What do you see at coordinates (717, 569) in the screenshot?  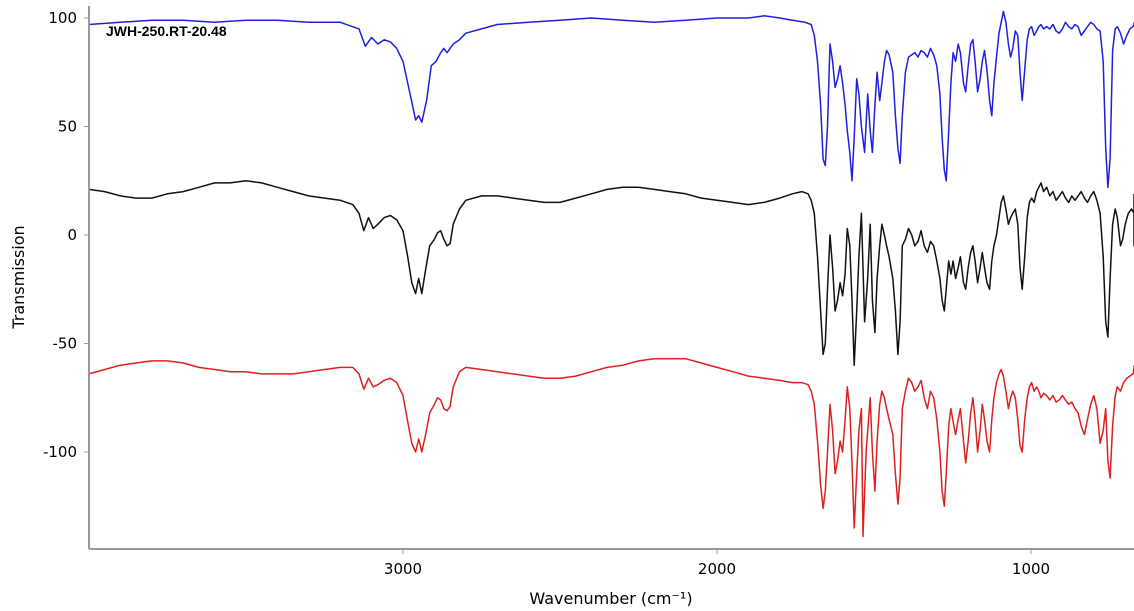 I see `x-tick-label: 2000` at bounding box center [717, 569].